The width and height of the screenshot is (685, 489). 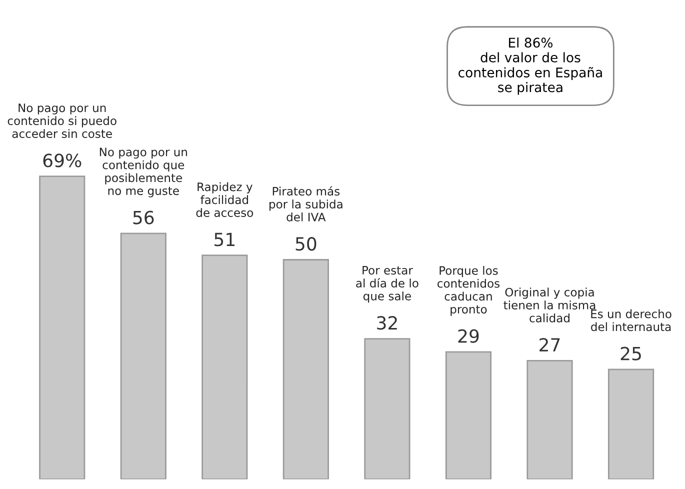 I want to click on data-label: 69%, so click(x=62, y=161).